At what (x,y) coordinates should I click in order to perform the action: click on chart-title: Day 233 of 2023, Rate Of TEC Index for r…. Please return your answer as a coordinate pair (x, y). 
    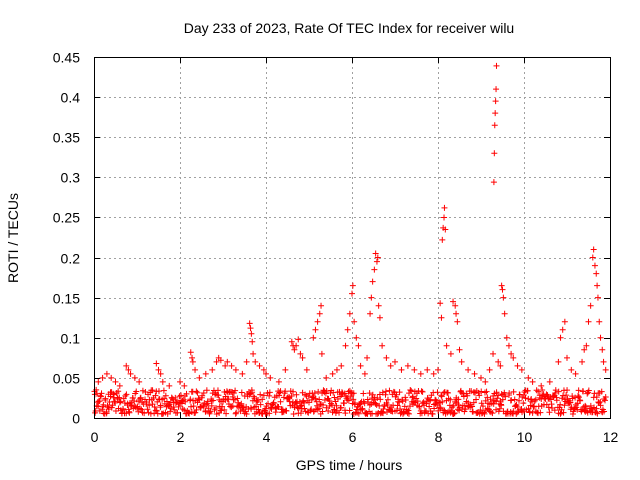
    Looking at the image, I should click on (349, 28).